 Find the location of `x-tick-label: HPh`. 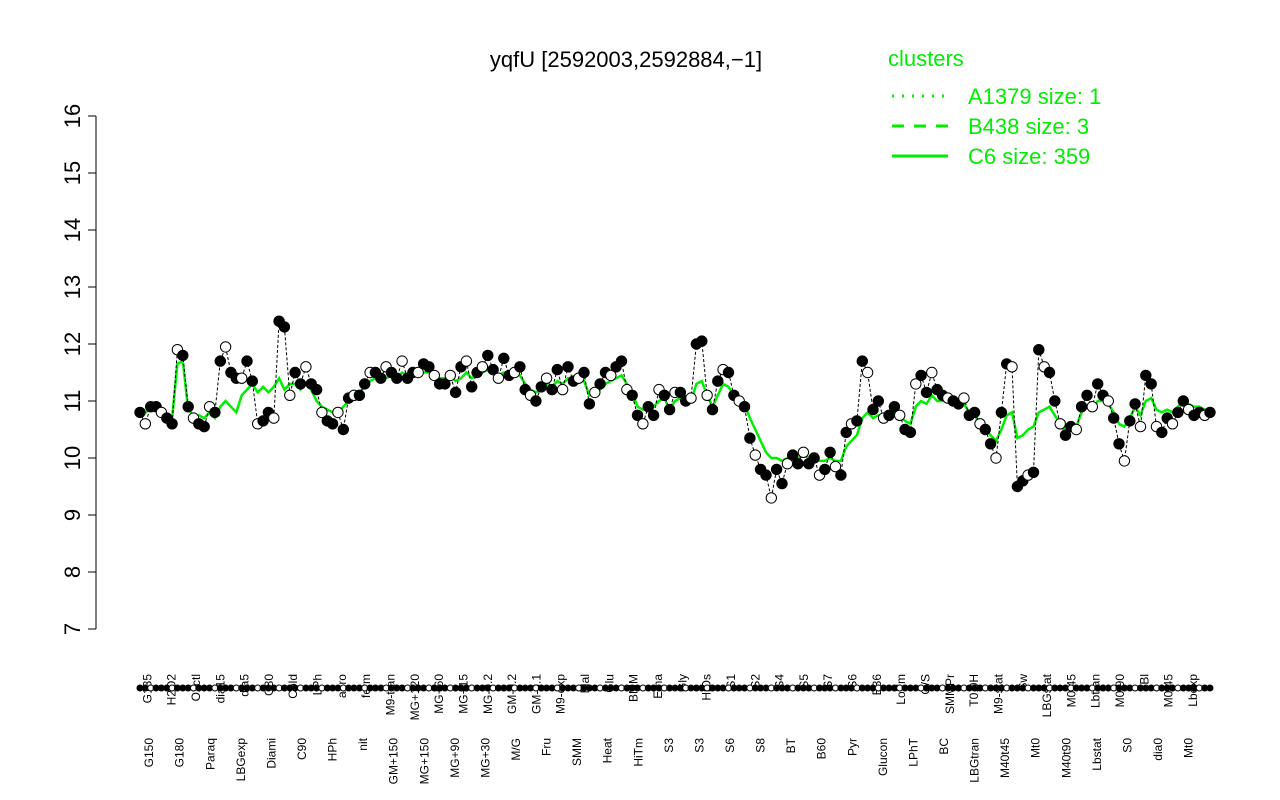

x-tick-label: HPh is located at coordinates (333, 749).